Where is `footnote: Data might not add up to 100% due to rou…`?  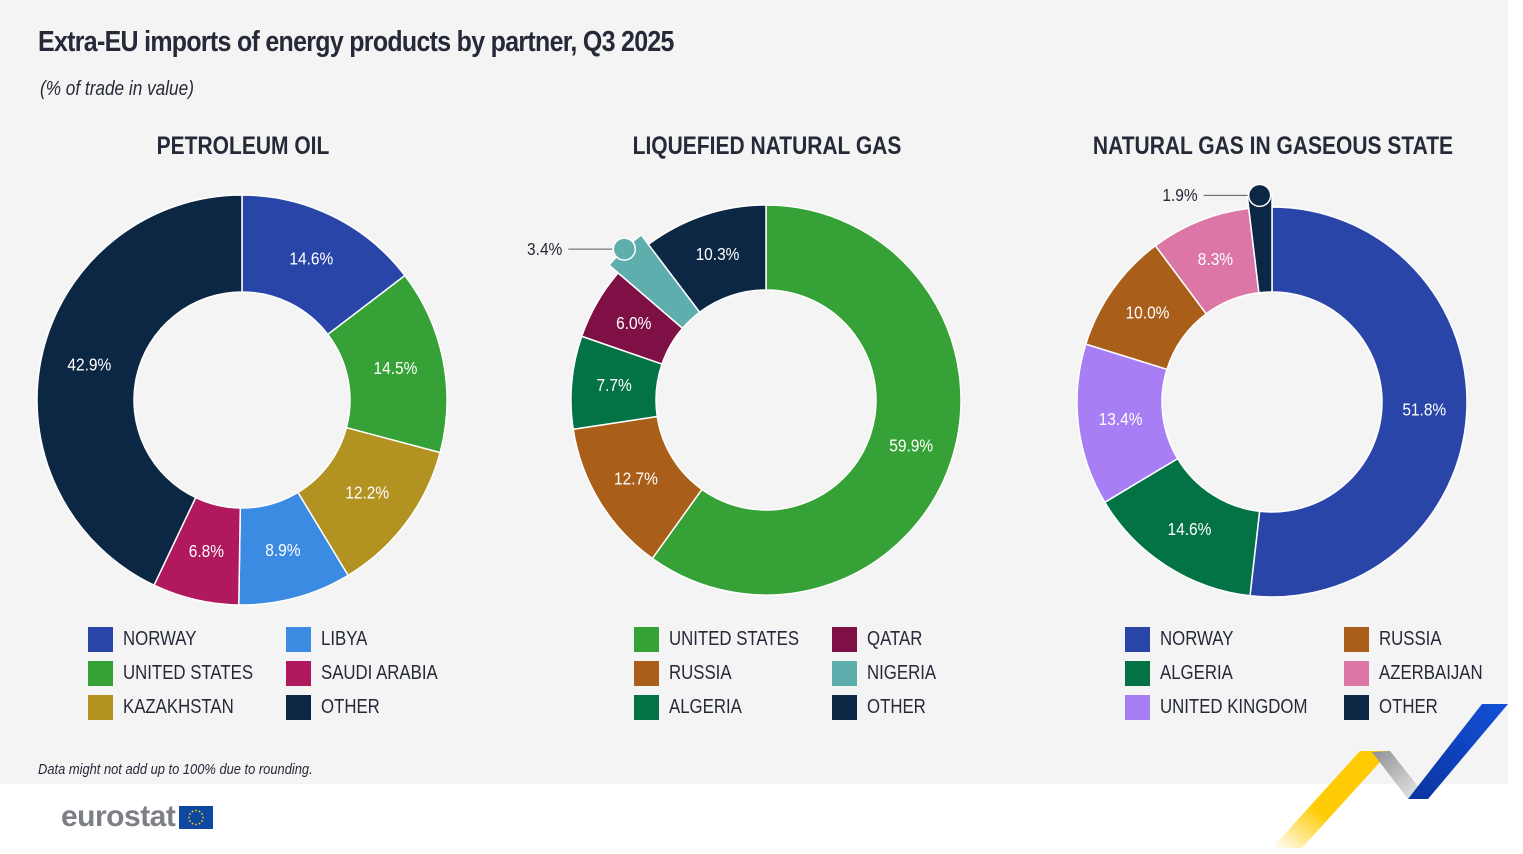
footnote: Data might not add up to 100% due to rou… is located at coordinates (175, 769).